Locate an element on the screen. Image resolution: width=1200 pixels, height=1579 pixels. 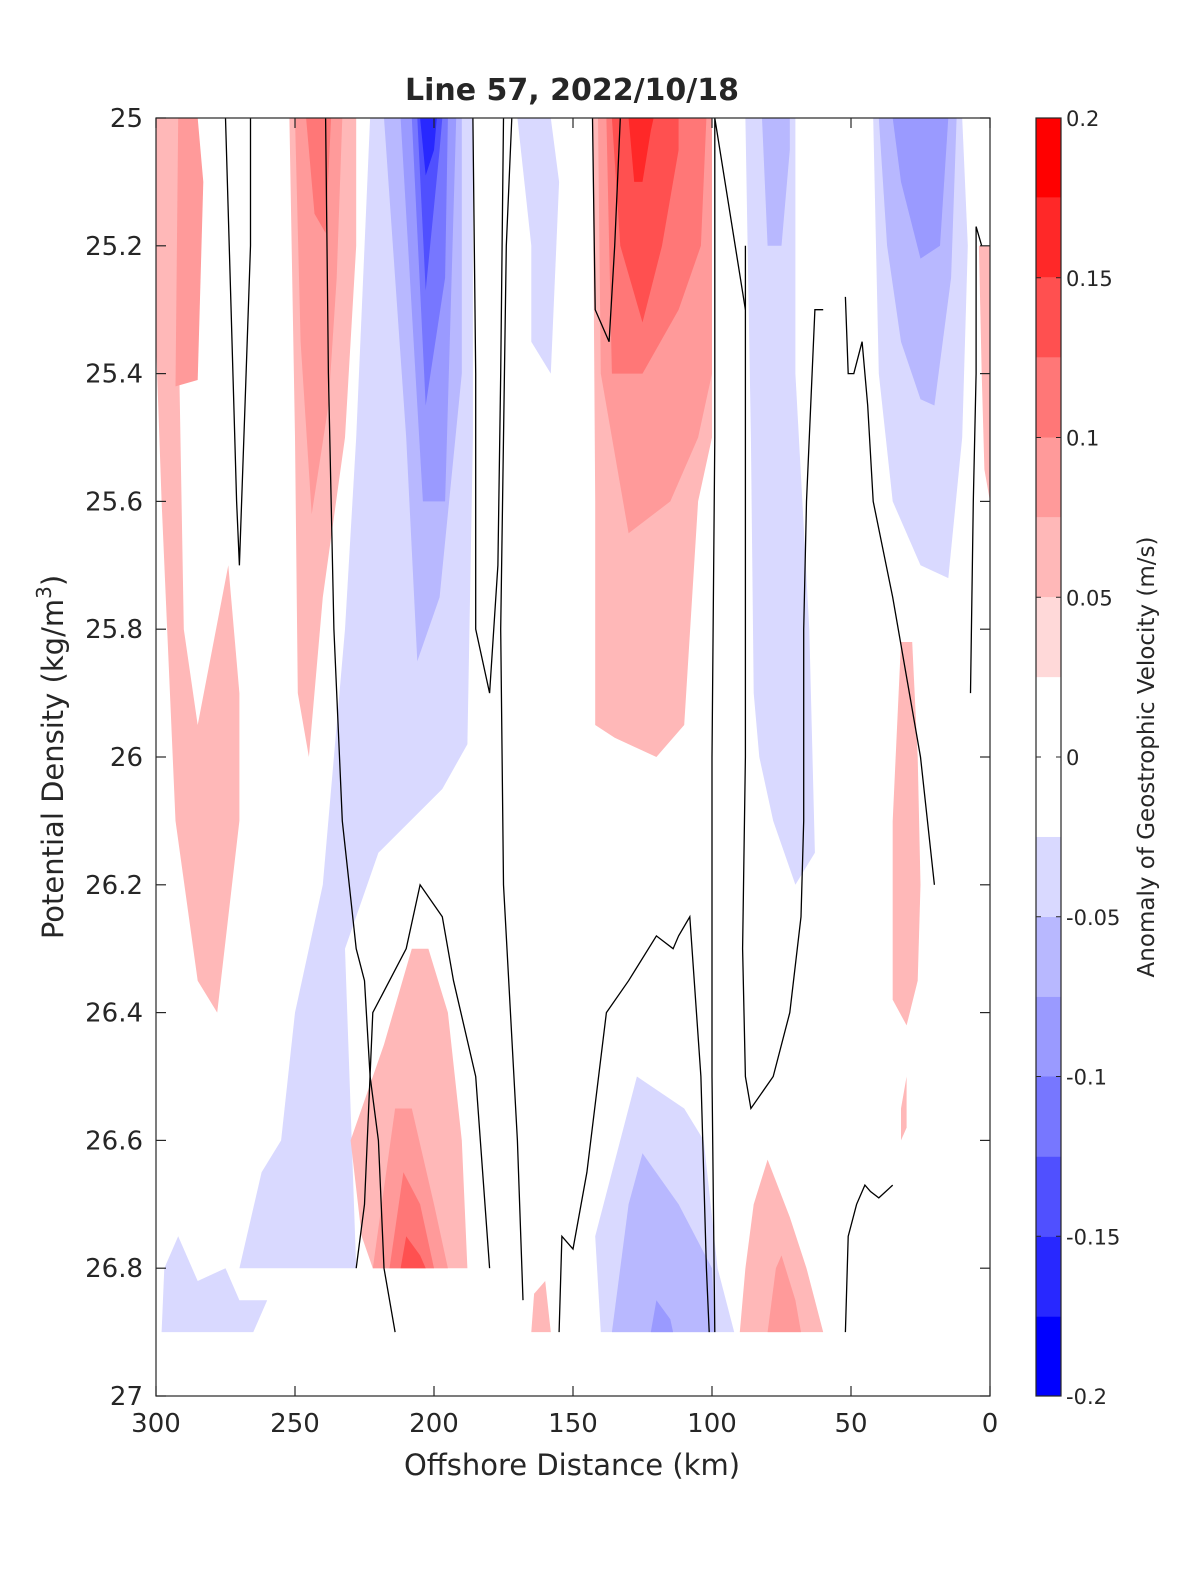
chart-title: Line 57, 2022/10/18 is located at coordinates (572, 90).